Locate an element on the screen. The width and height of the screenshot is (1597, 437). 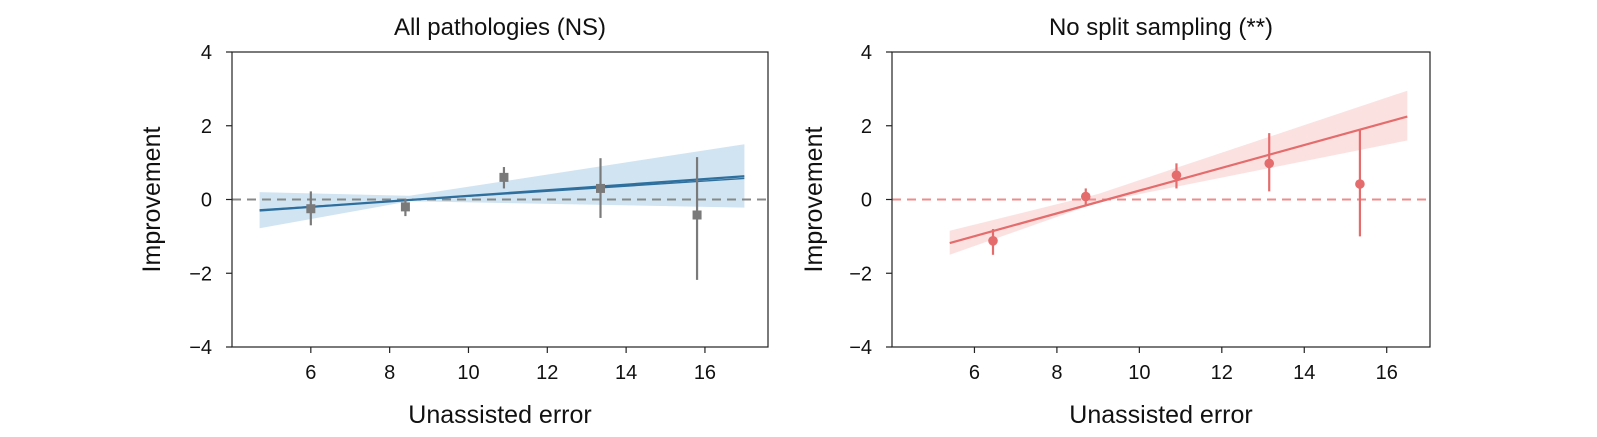
confidence-band is located at coordinates (502, 186).